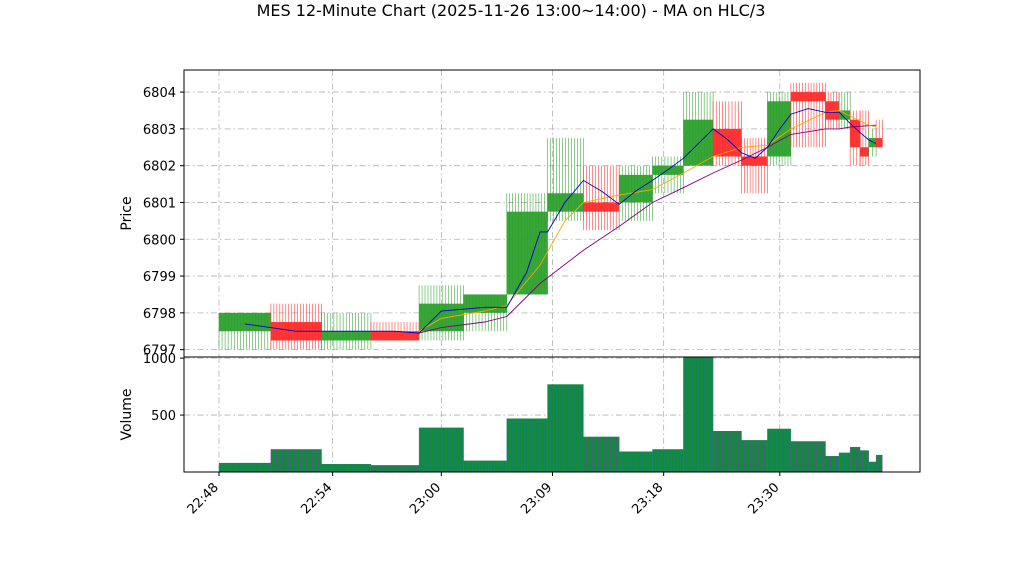 The image size is (1022, 575). Describe the element at coordinates (163, 222) in the screenshot. I see `price-y-ticks: 6797 6798 6799 6800 6801 6802 6803 6804` at that location.